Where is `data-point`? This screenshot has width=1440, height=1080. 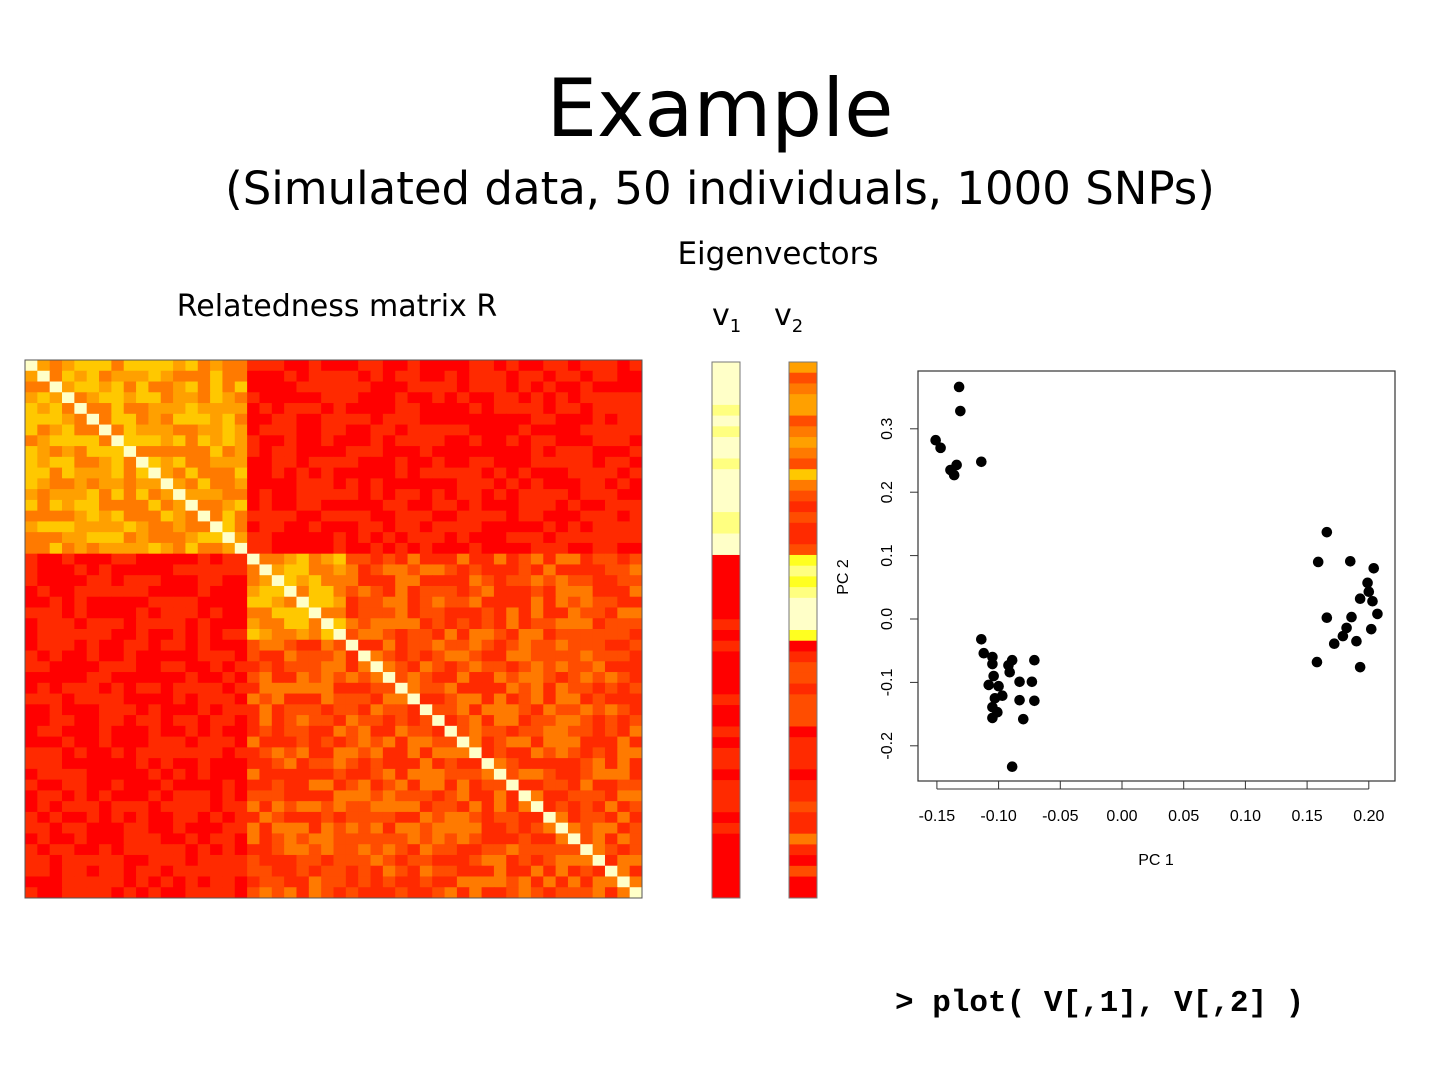 data-point is located at coordinates (1023, 719).